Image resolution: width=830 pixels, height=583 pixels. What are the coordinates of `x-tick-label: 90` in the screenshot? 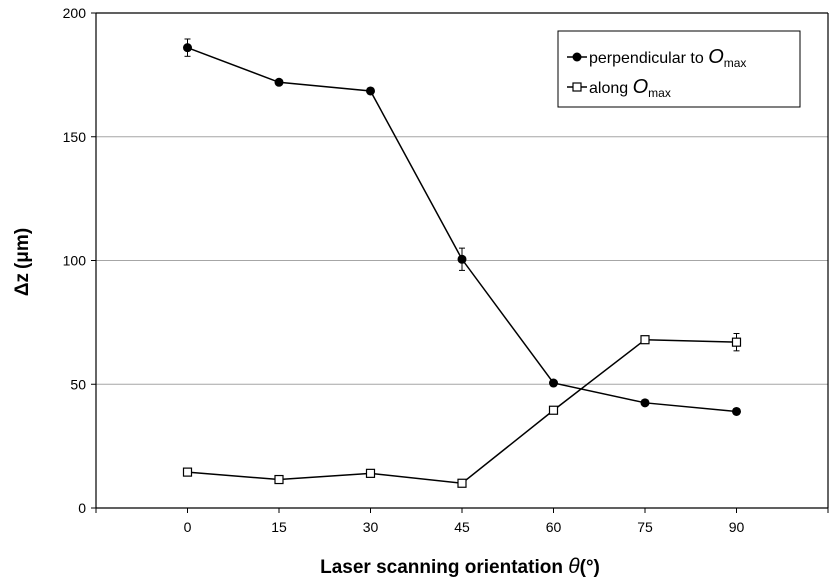 It's located at (737, 527).